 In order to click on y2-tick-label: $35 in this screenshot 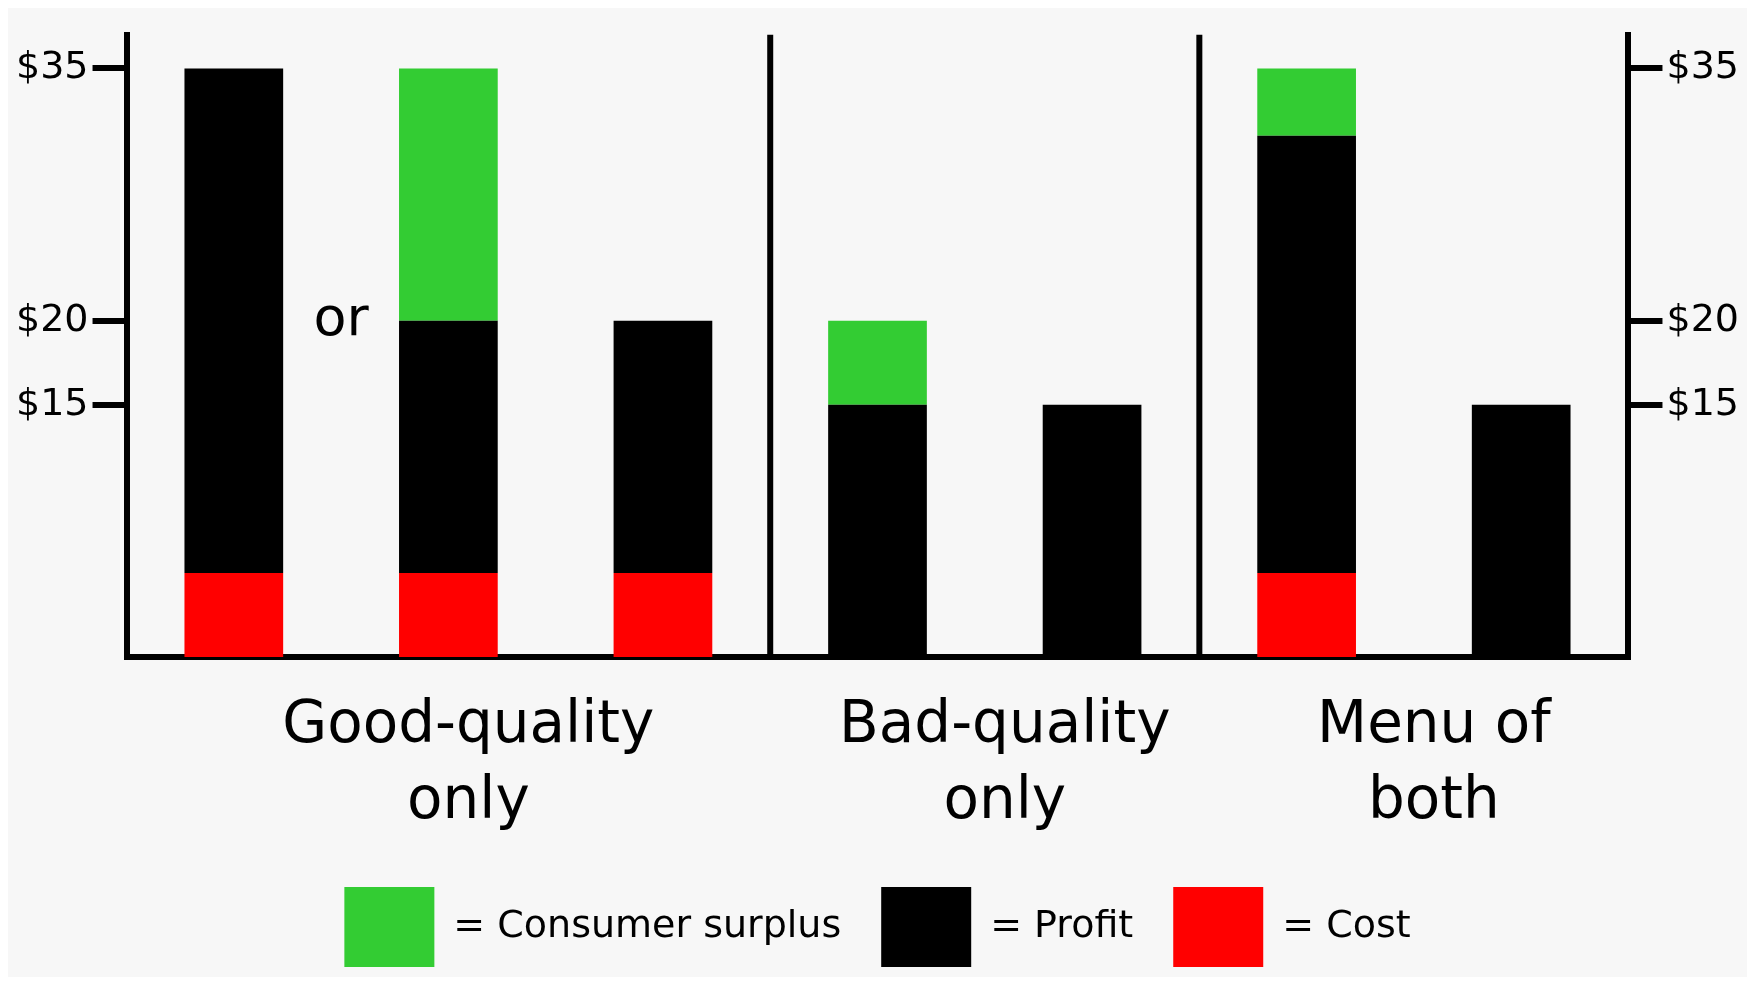, I will do `click(1702, 65)`.